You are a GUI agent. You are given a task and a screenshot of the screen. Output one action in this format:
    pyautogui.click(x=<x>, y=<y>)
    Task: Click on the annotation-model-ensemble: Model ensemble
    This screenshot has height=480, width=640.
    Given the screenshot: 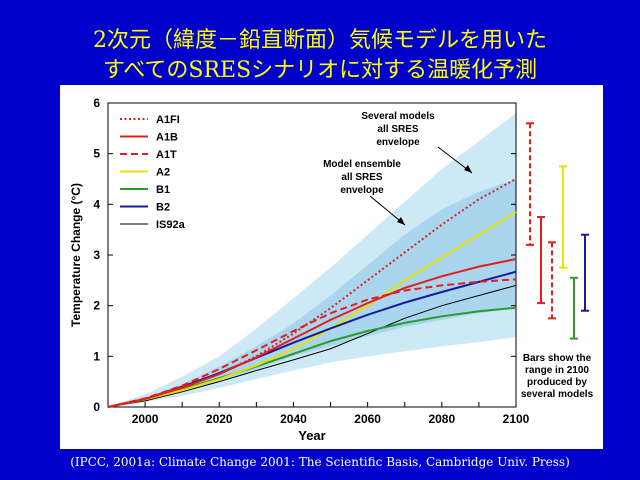 What is the action you would take?
    pyautogui.click(x=362, y=164)
    